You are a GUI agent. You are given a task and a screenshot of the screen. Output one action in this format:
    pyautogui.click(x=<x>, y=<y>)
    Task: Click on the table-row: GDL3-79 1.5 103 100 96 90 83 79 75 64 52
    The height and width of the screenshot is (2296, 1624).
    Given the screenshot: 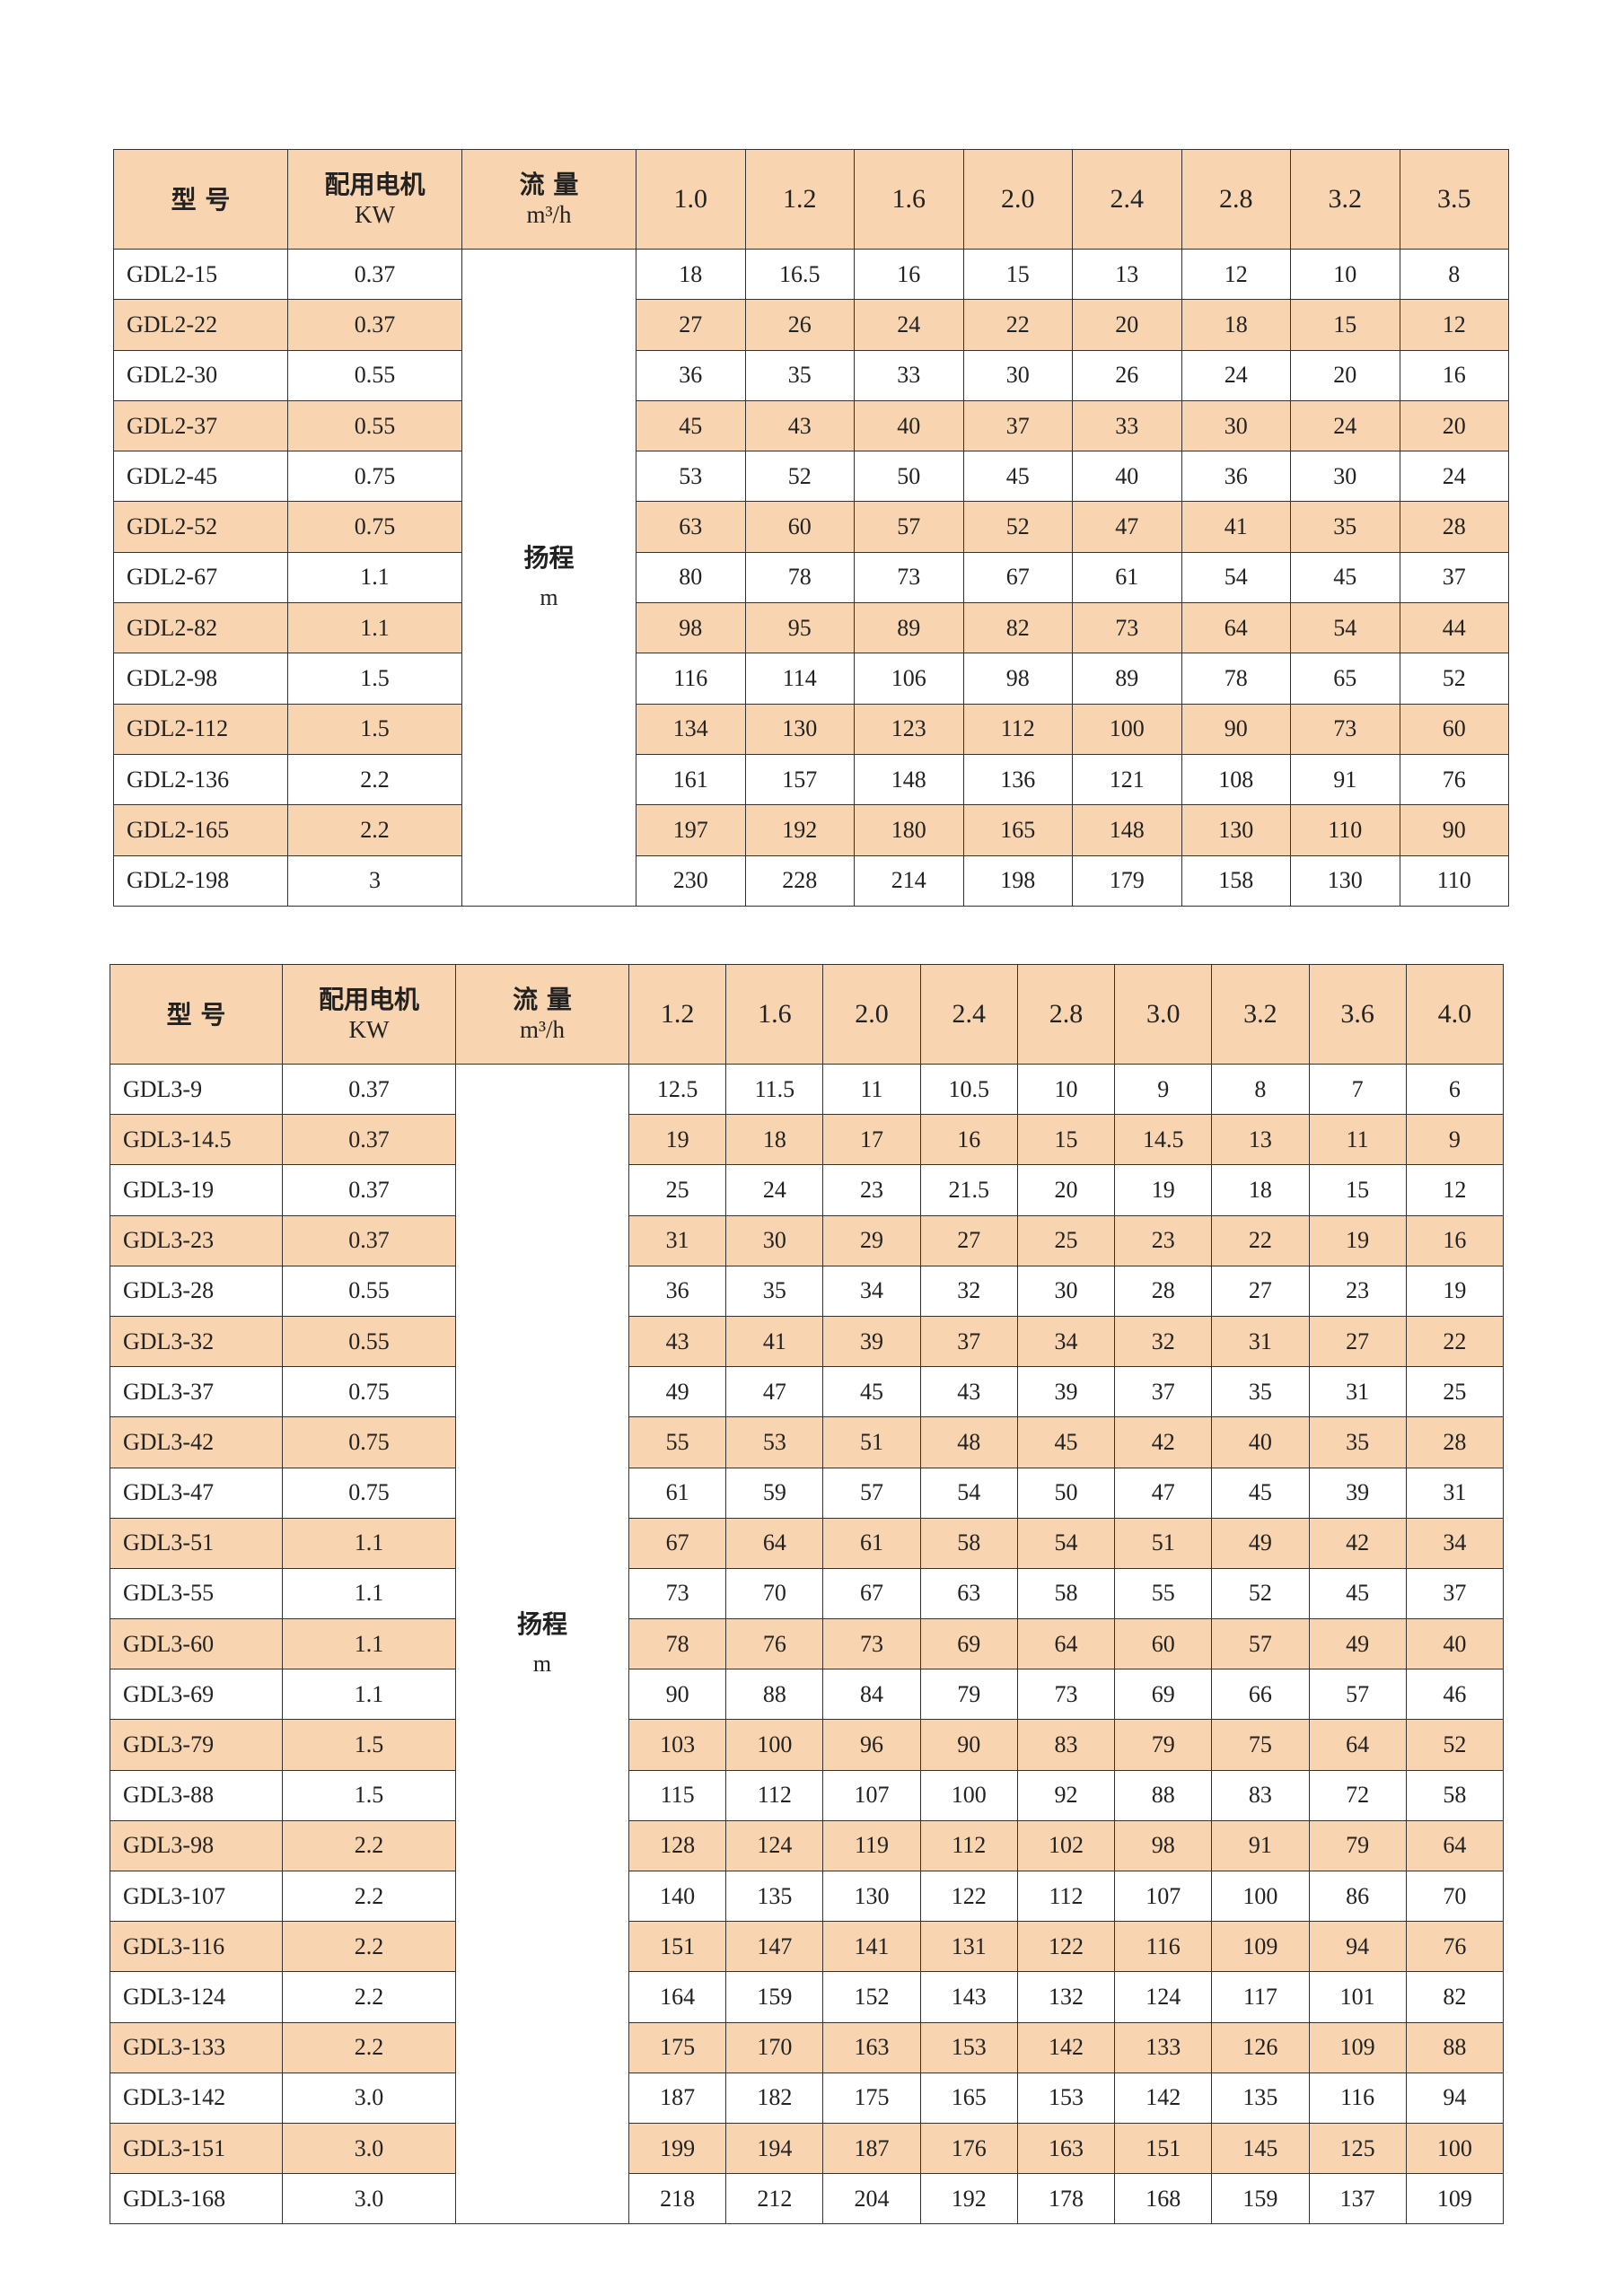 What is the action you would take?
    pyautogui.click(x=807, y=1745)
    